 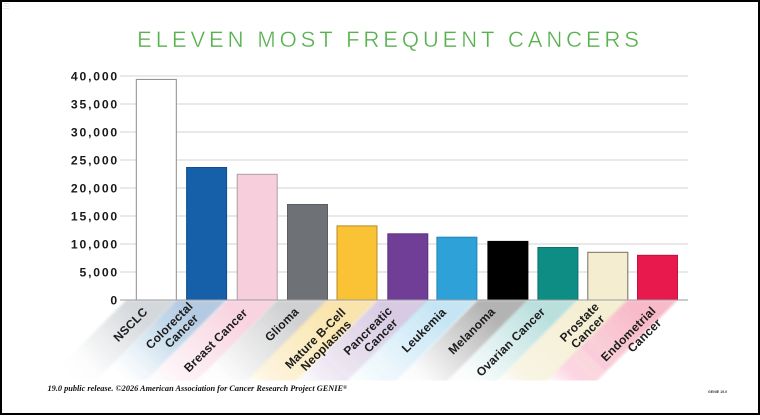 What do you see at coordinates (95, 160) in the screenshot?
I see `svg-text: 25,000` at bounding box center [95, 160].